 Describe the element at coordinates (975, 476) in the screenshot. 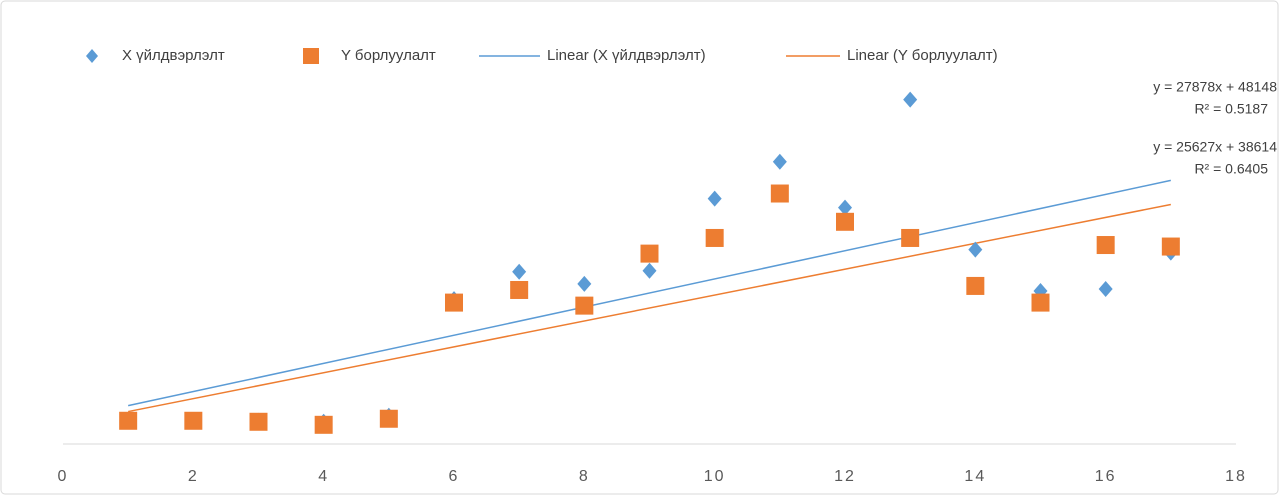

I see `x-tick-label: 14` at that location.